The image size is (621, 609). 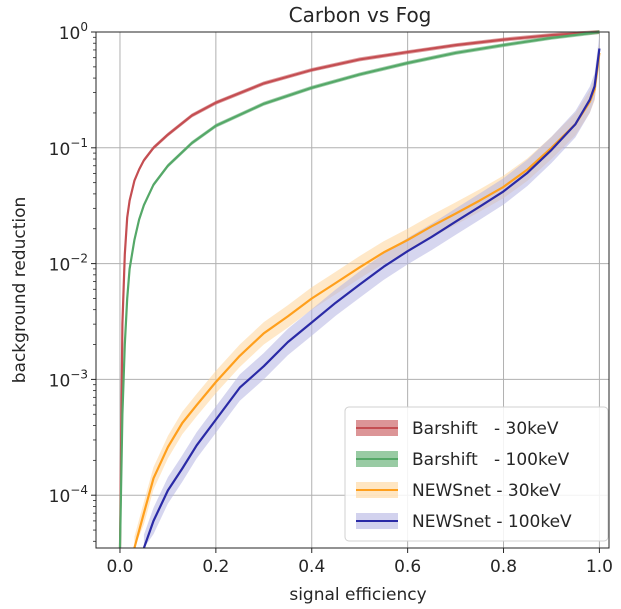 I want to click on legend-label: Barshift - 100keV, so click(x=491, y=460).